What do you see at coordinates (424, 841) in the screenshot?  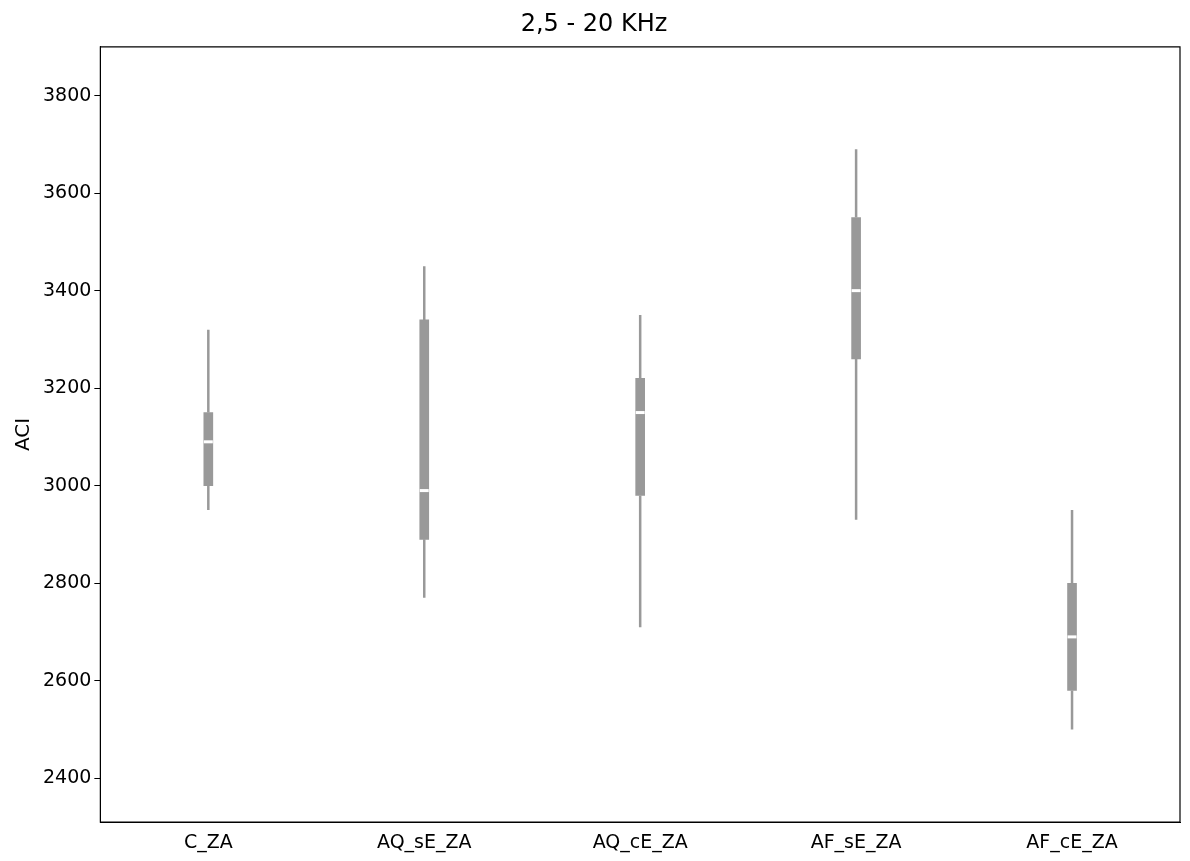 I see `x-tick-label: AQ_sE_ZA` at bounding box center [424, 841].